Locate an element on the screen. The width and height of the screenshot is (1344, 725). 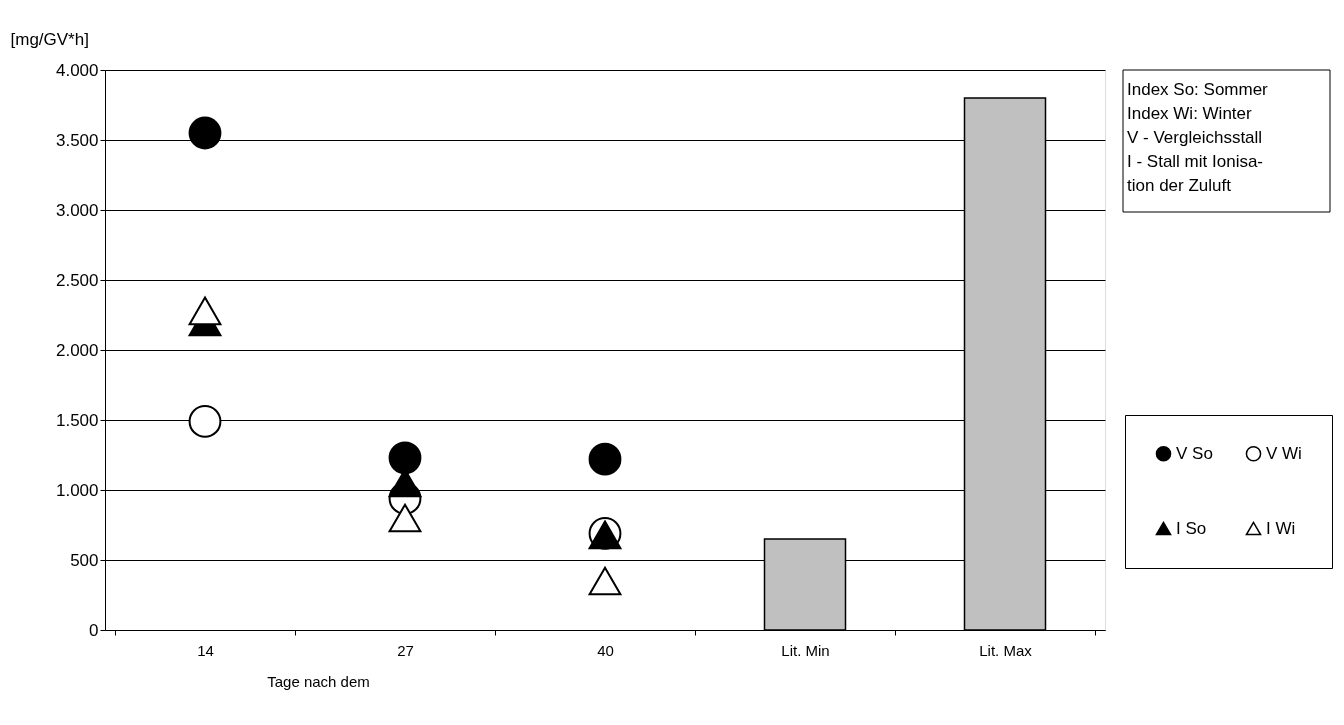
x-axis-title: Tage nach dem is located at coordinates (318, 681).